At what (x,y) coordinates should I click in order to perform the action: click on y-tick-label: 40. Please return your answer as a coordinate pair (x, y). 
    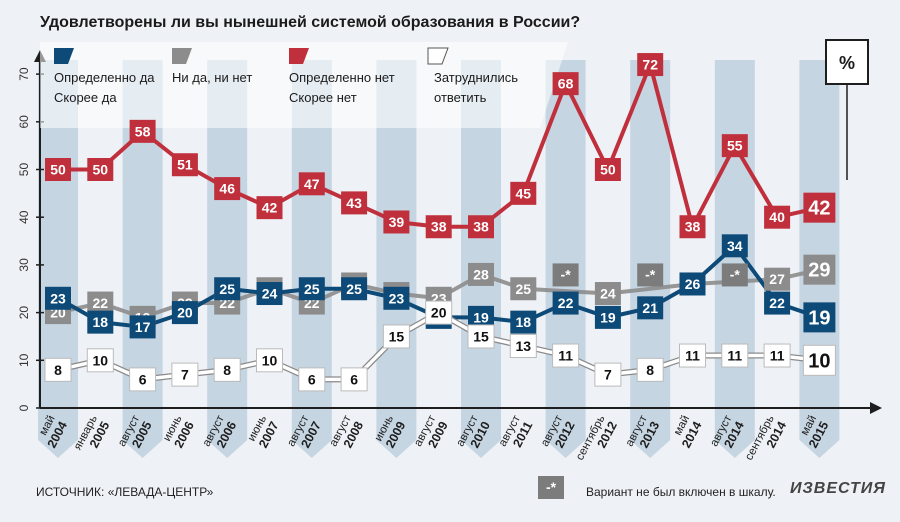
    Looking at the image, I should click on (24, 217).